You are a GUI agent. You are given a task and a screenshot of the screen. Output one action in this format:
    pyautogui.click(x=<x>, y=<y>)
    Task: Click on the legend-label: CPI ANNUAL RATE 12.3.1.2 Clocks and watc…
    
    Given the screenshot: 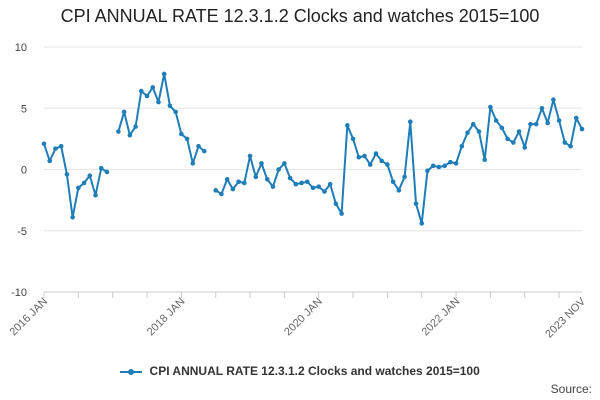 What is the action you would take?
    pyautogui.click(x=314, y=371)
    